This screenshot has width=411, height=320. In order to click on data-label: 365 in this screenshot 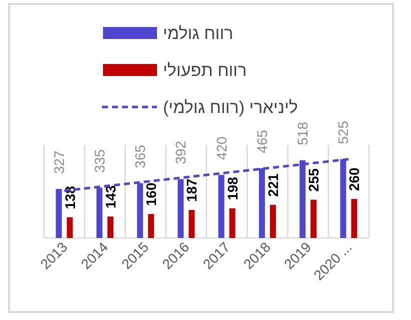, I will do `click(140, 156)`.